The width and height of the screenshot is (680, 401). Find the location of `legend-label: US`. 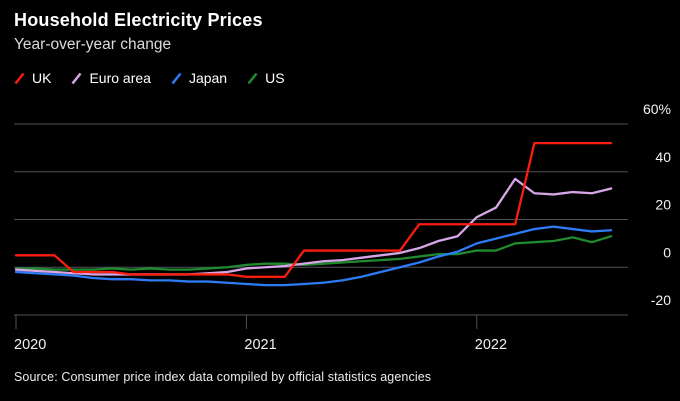

legend-label: US is located at coordinates (275, 78).